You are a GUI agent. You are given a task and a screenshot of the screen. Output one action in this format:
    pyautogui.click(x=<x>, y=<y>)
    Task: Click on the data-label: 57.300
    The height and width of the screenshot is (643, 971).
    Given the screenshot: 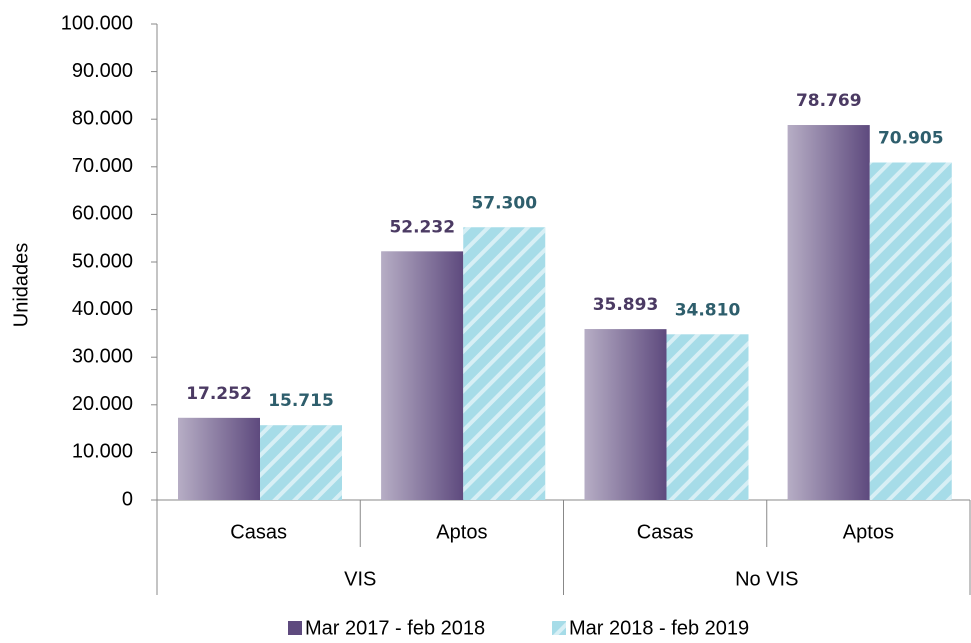 What is the action you would take?
    pyautogui.click(x=504, y=203)
    